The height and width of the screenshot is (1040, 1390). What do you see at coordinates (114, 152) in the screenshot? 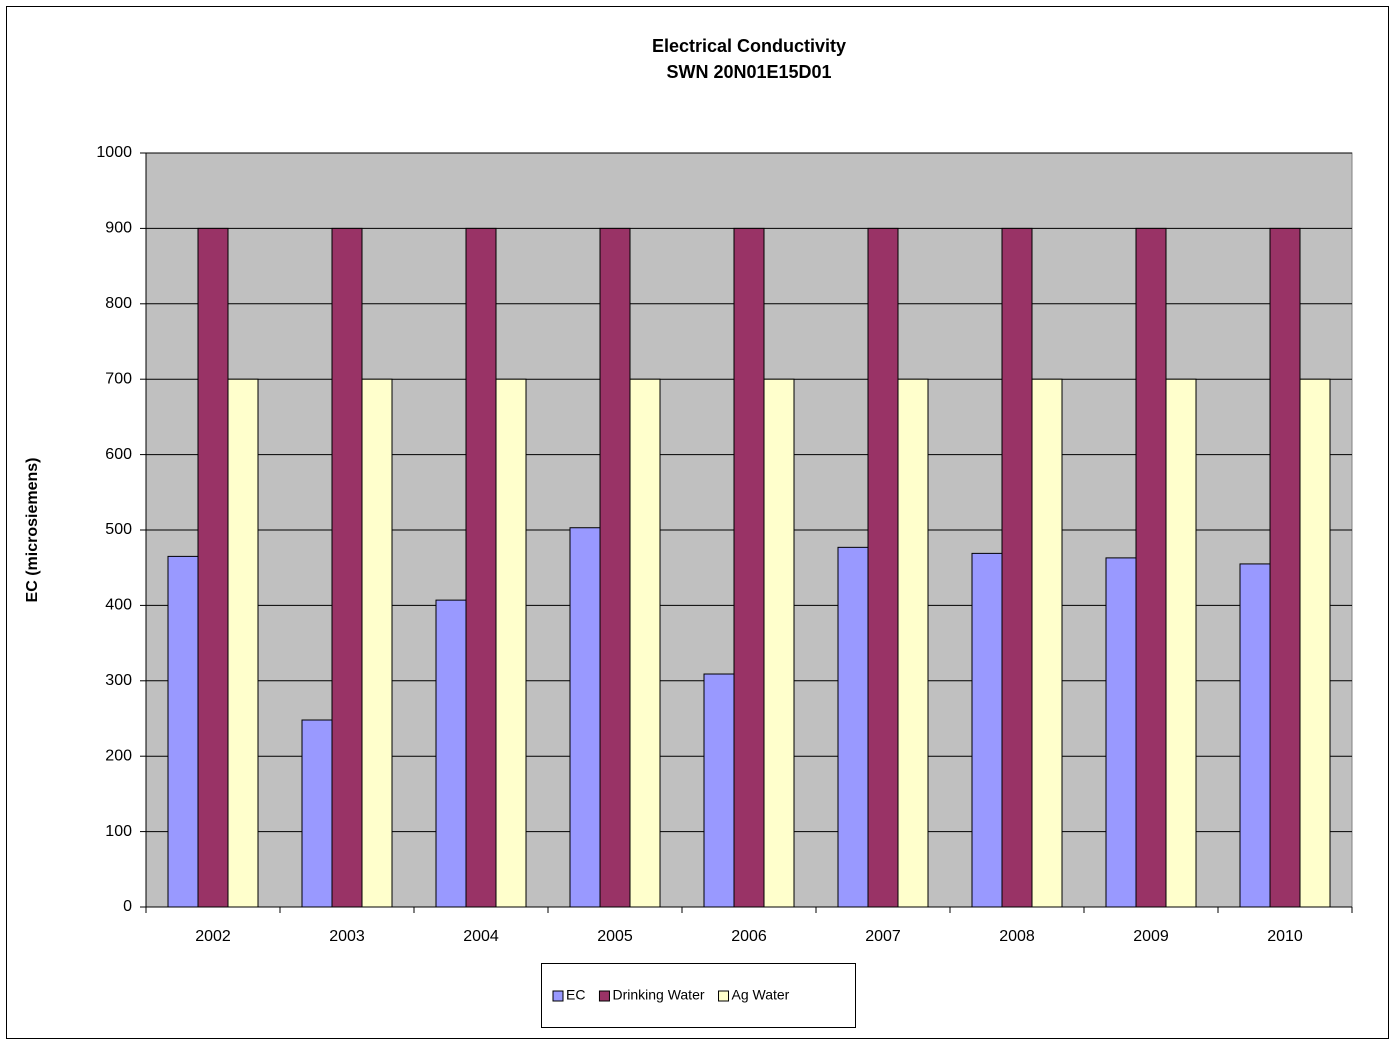
I see `y-tick-label: 1000` at bounding box center [114, 152].